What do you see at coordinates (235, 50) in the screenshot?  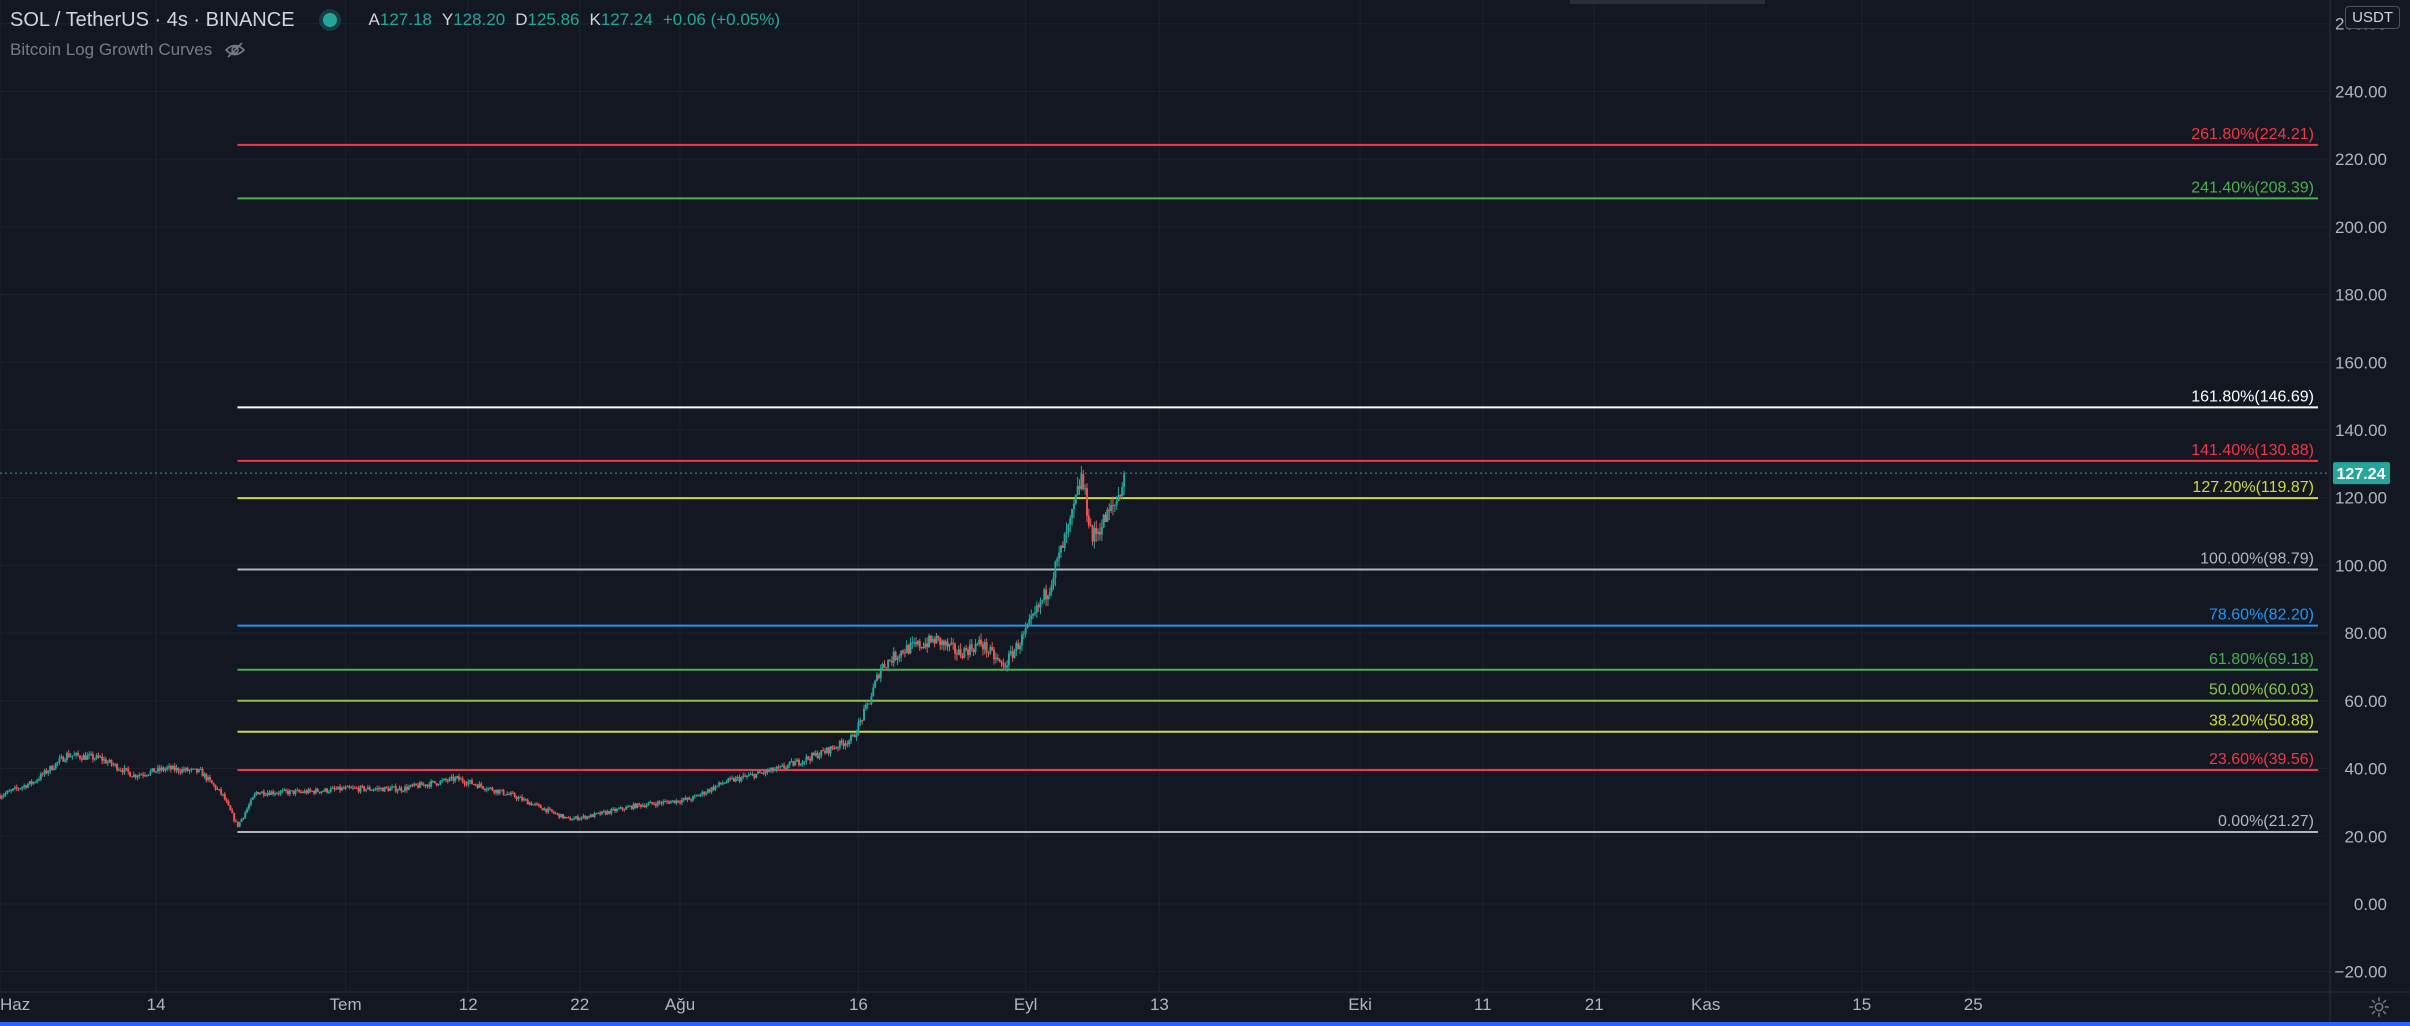 I see `eye-crossed-icon` at bounding box center [235, 50].